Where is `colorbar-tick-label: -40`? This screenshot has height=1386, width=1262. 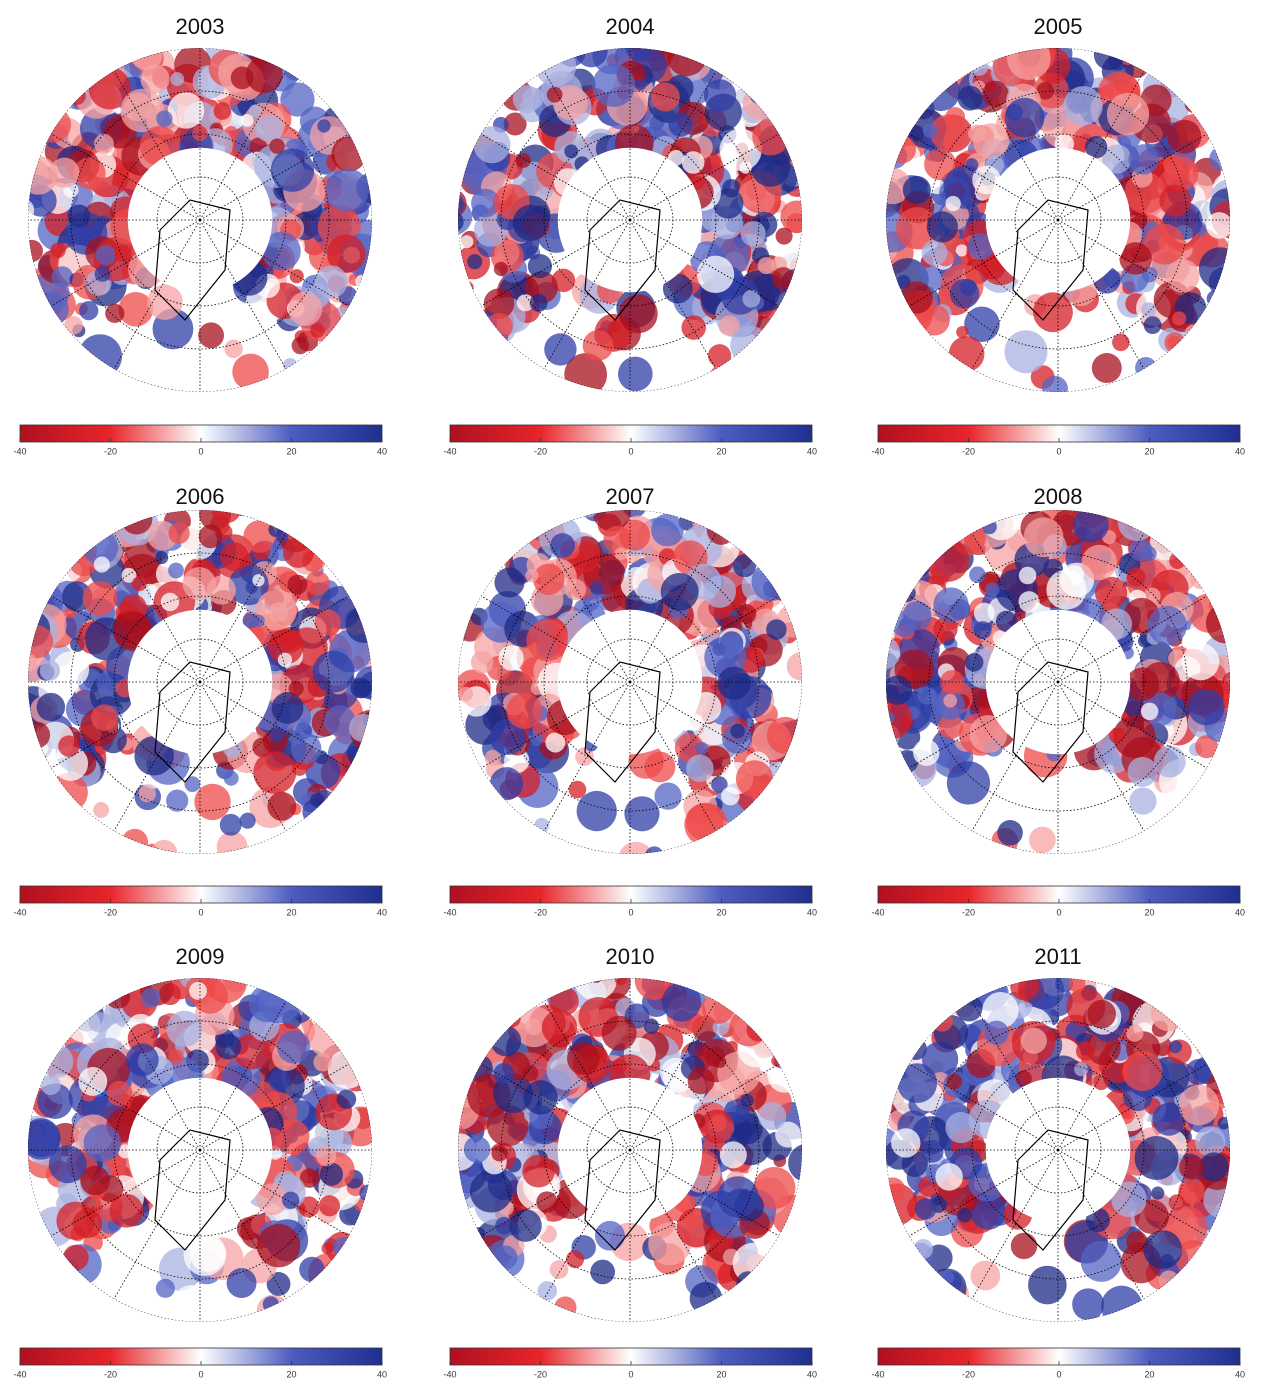
colorbar-tick-label: -40 is located at coordinates (19, 1374).